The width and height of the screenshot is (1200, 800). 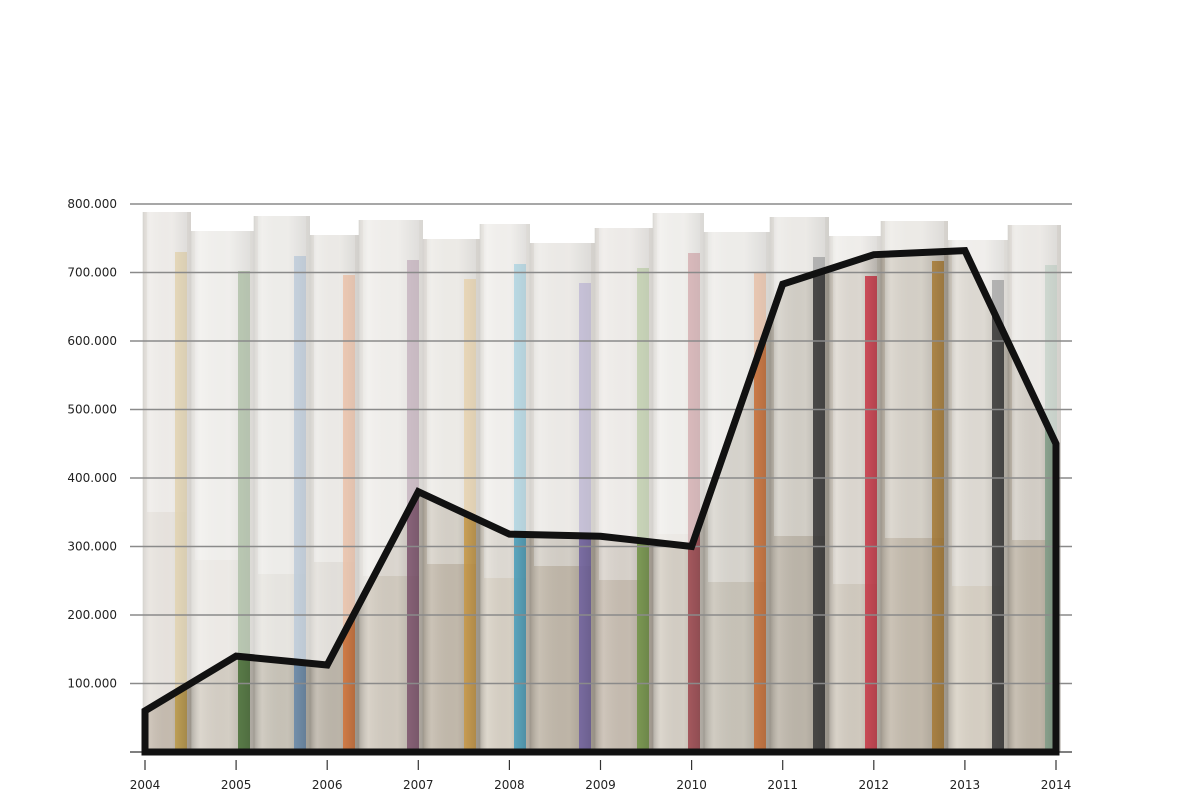 I want to click on y-tick-label: 100.000, so click(x=92, y=684).